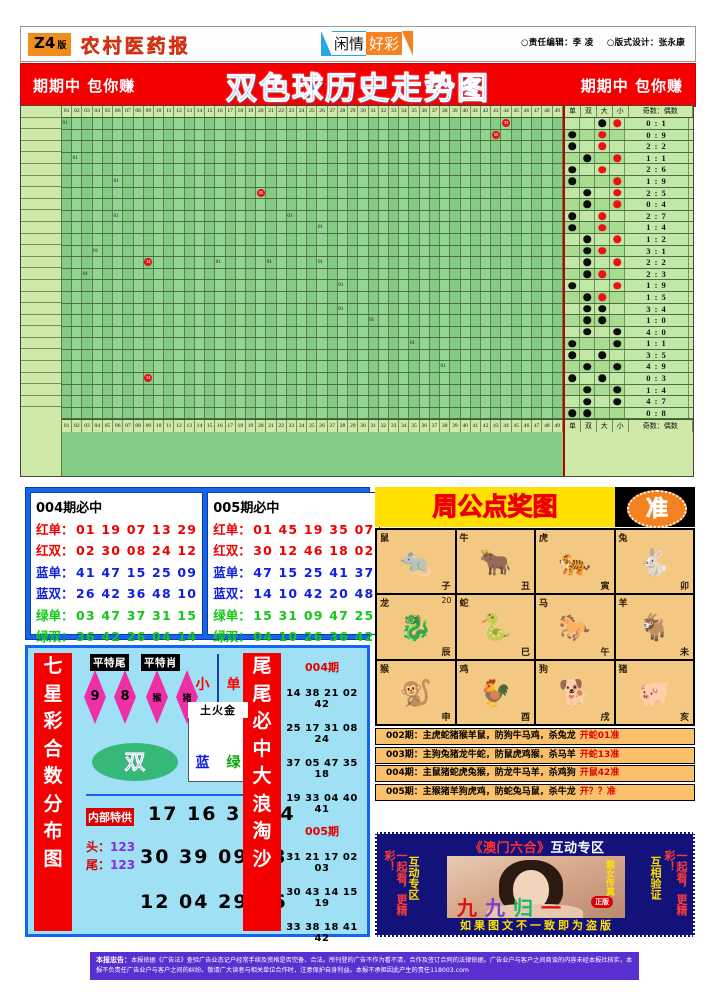  Describe the element at coordinates (87, 274) in the screenshot. I see `chart-cell: 01` at that location.